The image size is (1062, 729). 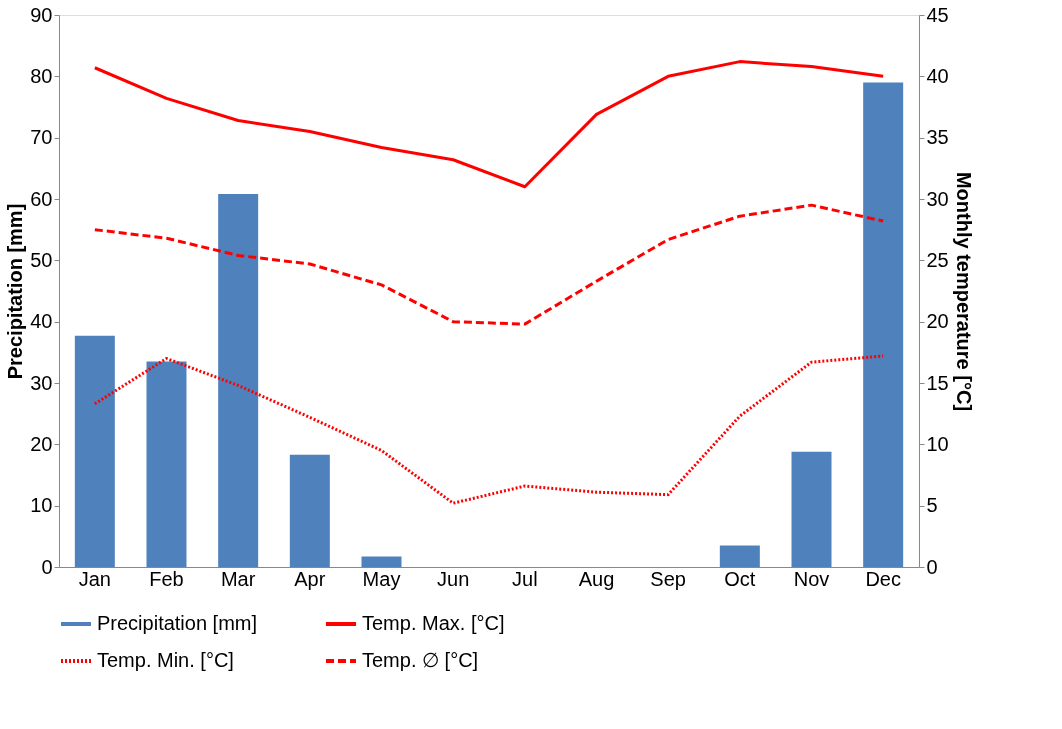 I want to click on y2-tick-label: 45, so click(x=937, y=14).